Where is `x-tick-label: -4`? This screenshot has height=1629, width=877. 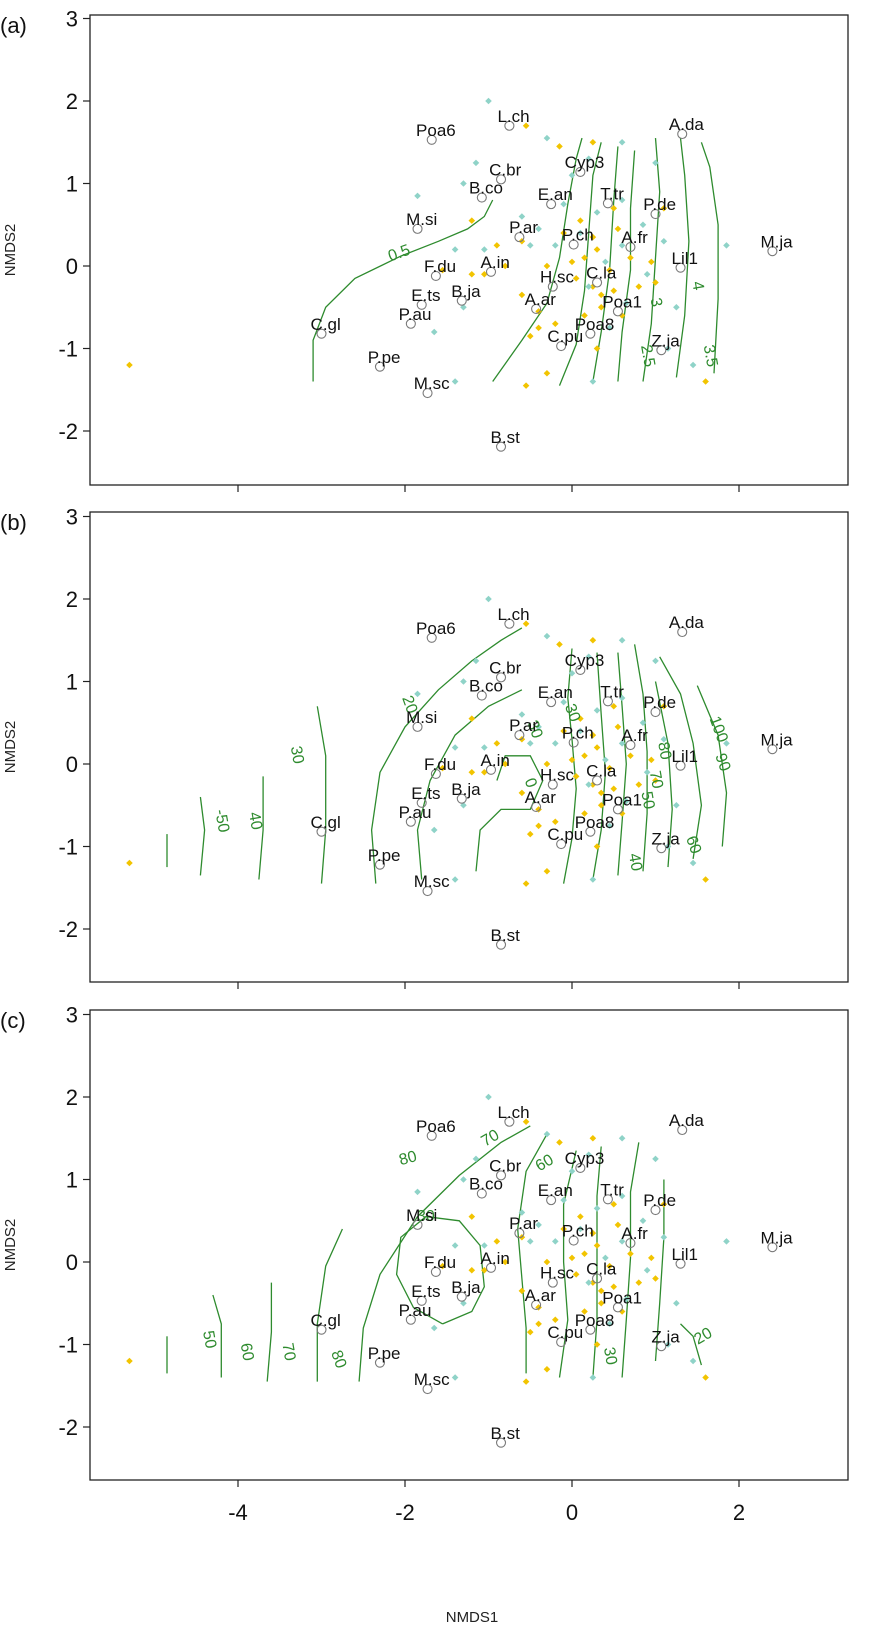
x-tick-label: -4 is located at coordinates (238, 1512).